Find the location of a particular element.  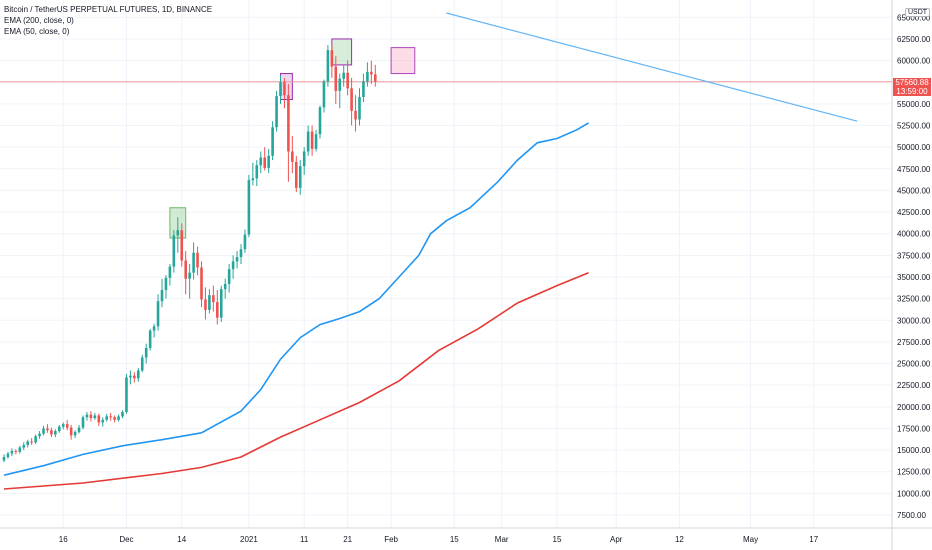

y-tick-label: 22500.00 is located at coordinates (914, 385).